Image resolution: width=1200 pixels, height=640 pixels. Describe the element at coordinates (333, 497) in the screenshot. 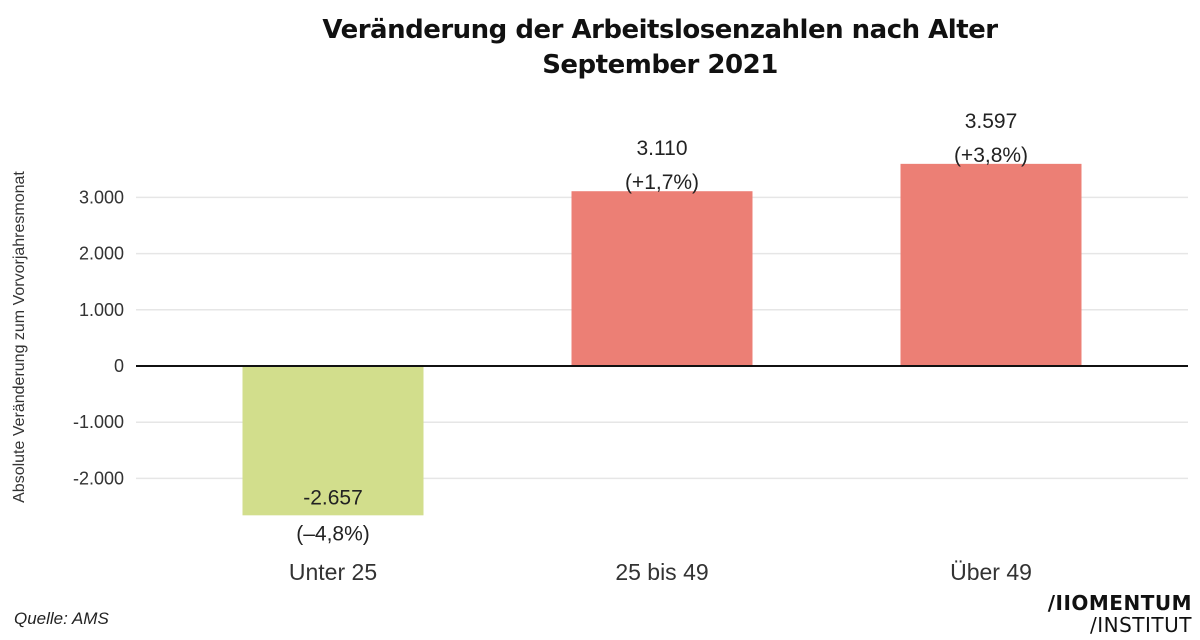

I see `value-label: -2.657` at that location.